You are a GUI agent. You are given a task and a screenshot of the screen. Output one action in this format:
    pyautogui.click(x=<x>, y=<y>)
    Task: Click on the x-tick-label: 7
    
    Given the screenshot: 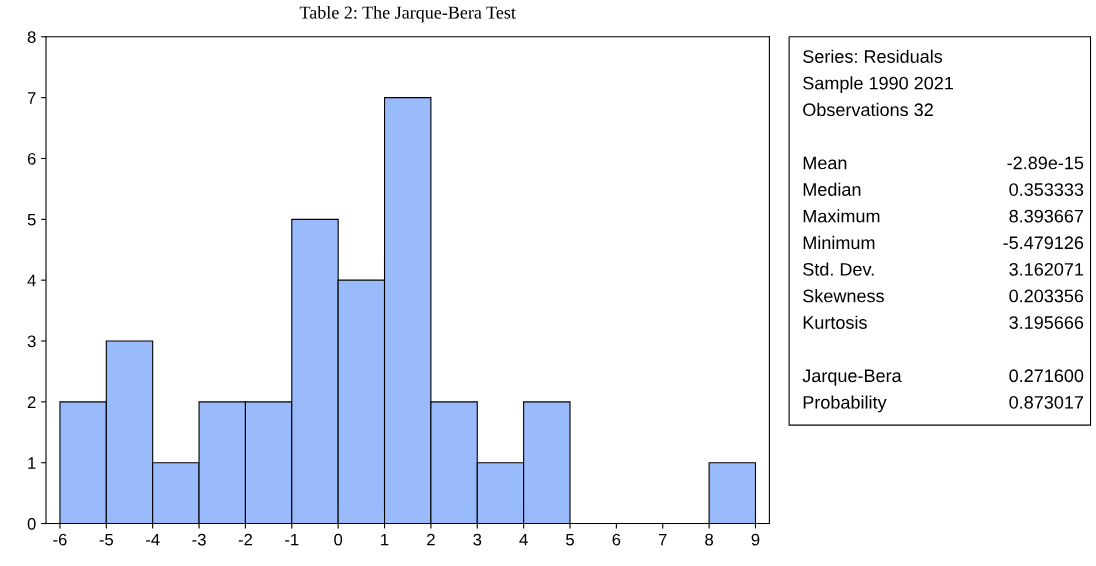 What is the action you would take?
    pyautogui.click(x=662, y=539)
    